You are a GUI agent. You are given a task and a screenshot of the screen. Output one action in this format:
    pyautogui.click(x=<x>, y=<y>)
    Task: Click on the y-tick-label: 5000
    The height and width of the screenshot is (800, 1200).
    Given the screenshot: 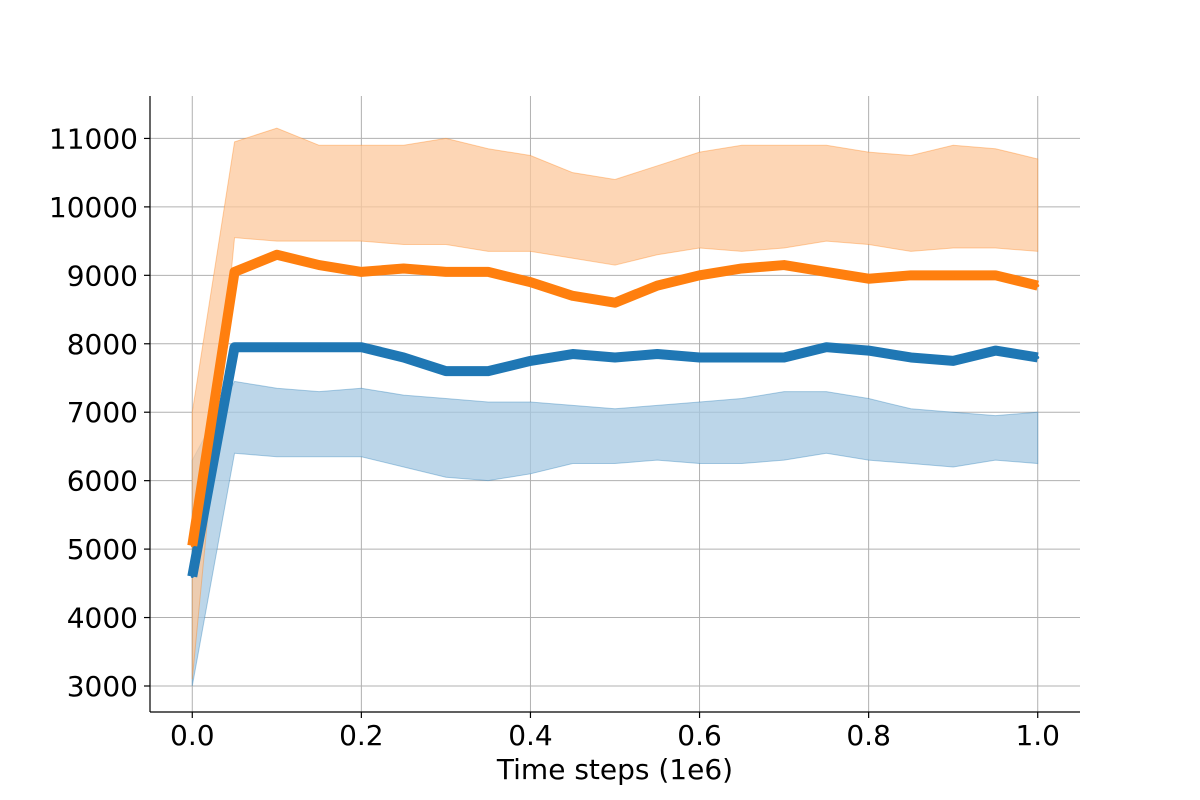 What is the action you would take?
    pyautogui.click(x=102, y=549)
    